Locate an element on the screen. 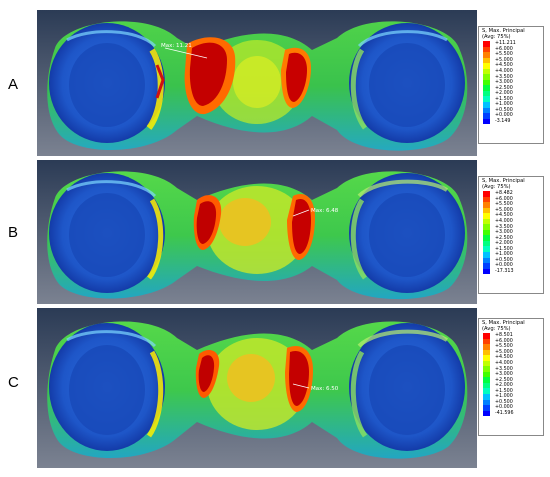  legend-a-value: +6.000 is located at coordinates (504, 49).